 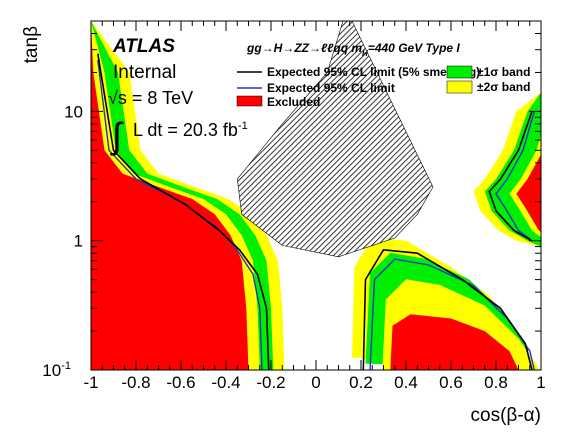 I want to click on lumi-label: L dt = 20.3 fb-1, so click(x=190, y=130).